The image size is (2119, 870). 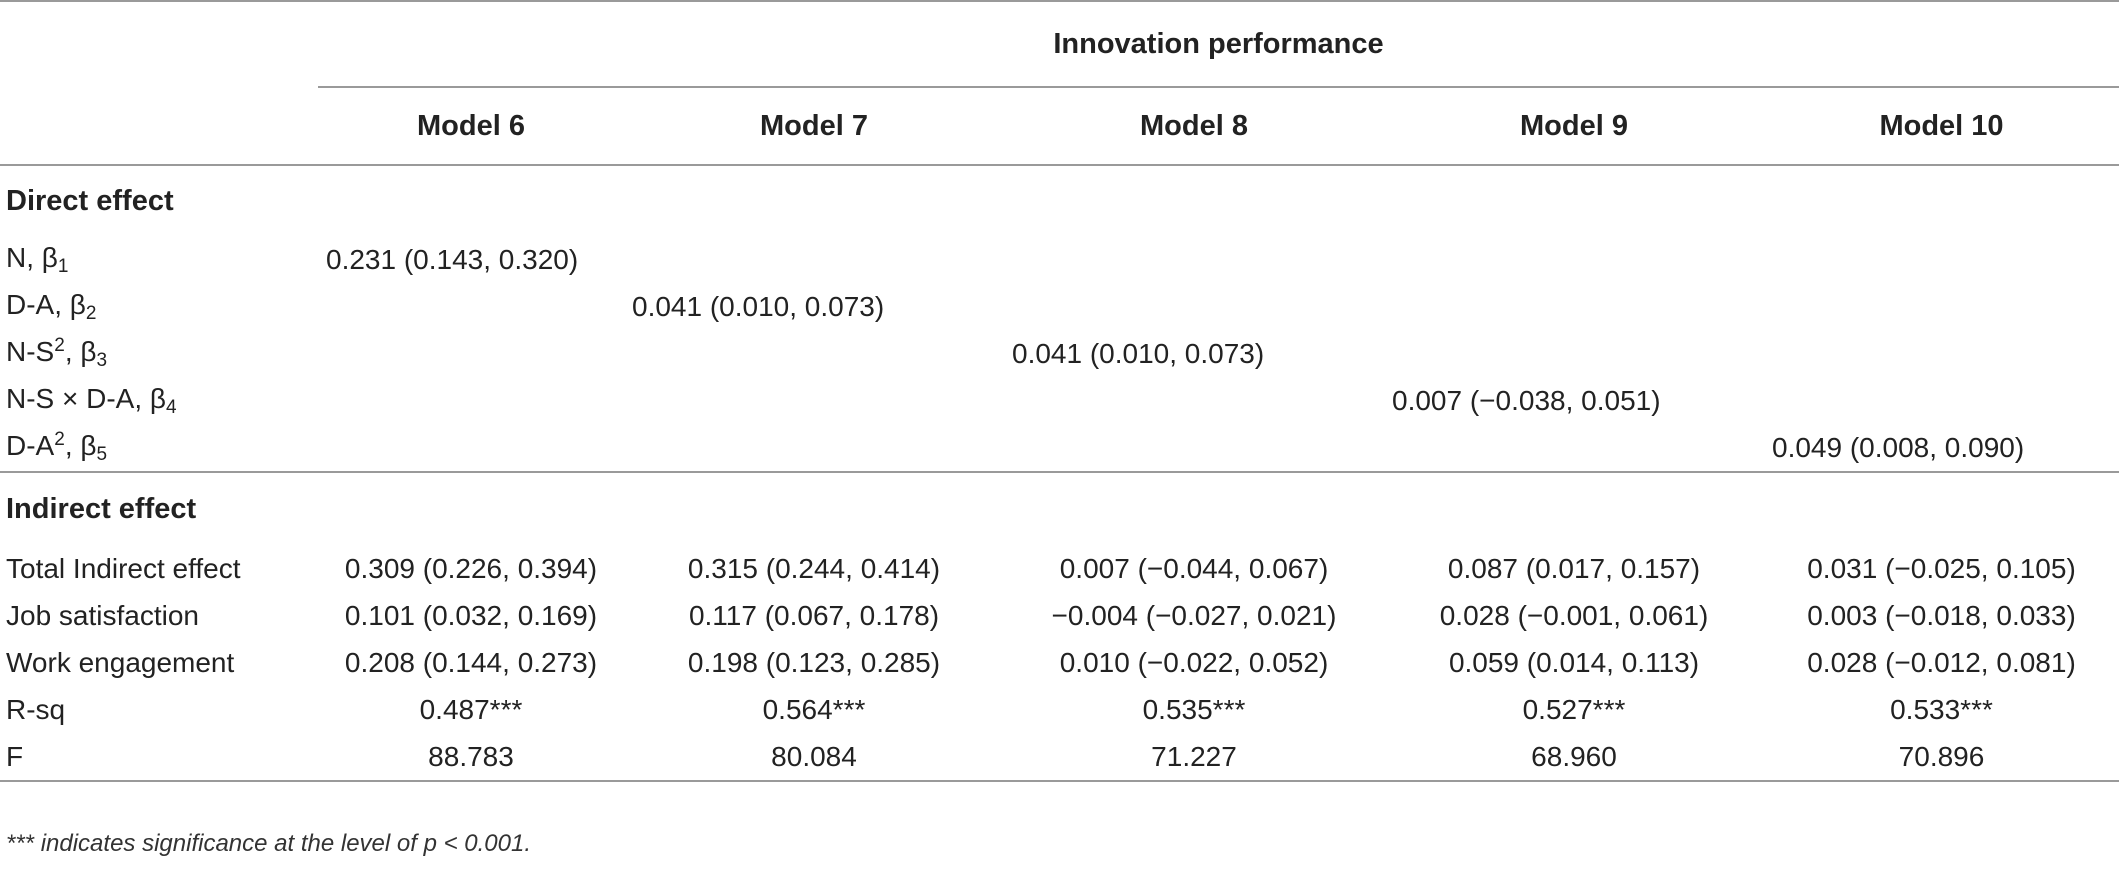 I want to click on row-label: Total Indirect effect, so click(x=123, y=568).